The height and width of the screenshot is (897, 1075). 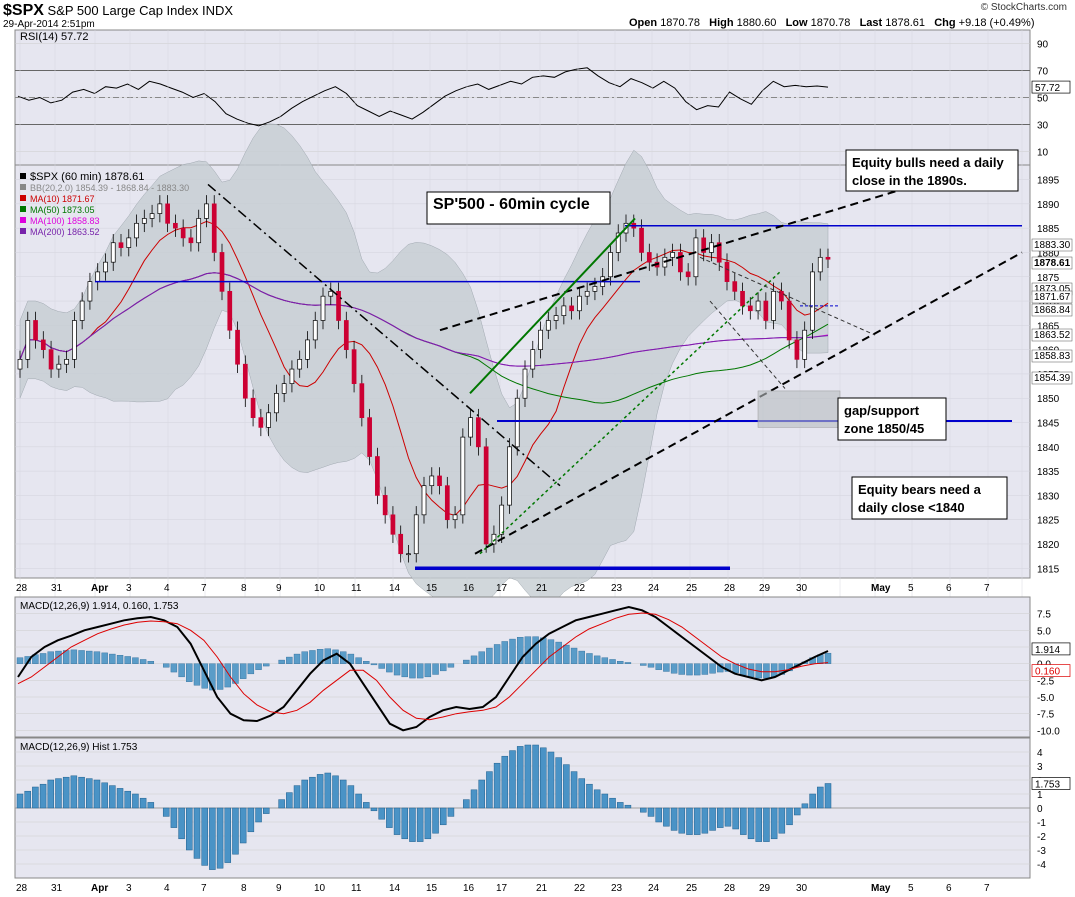 What do you see at coordinates (1051, 783) in the screenshot?
I see `hist-current-box` at bounding box center [1051, 783].